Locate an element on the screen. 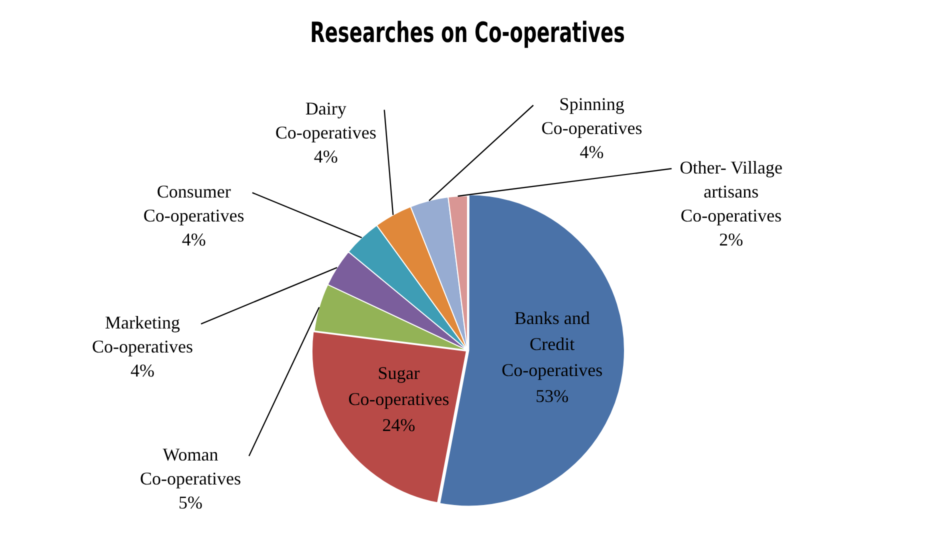 The height and width of the screenshot is (559, 935). chart-title: Researches on Co-operatives is located at coordinates (467, 33).